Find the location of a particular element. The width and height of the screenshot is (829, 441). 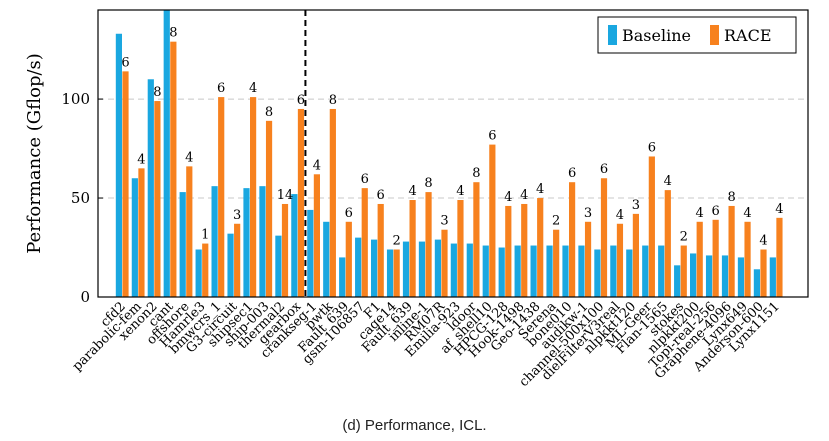

figure-caption: (d) Performance, ICL. is located at coordinates (414, 425).